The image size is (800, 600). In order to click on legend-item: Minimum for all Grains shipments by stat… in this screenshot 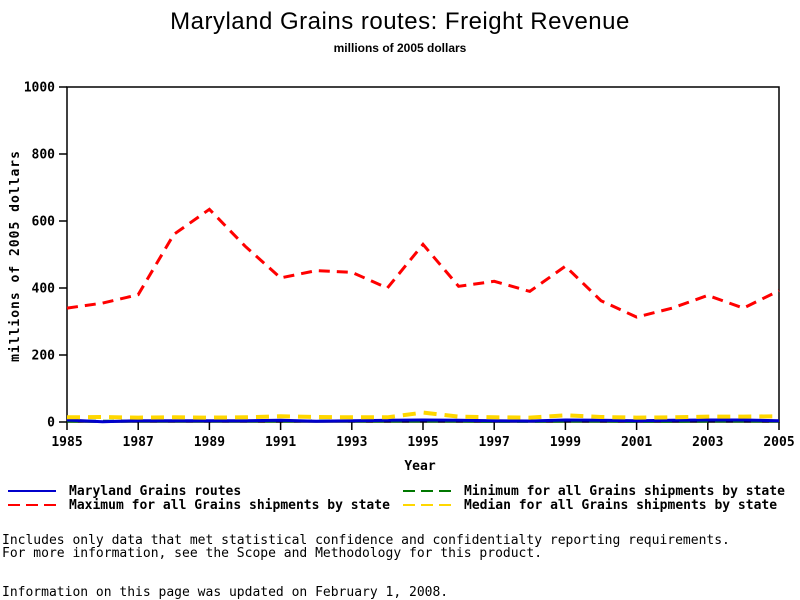, I will do `click(600, 491)`.